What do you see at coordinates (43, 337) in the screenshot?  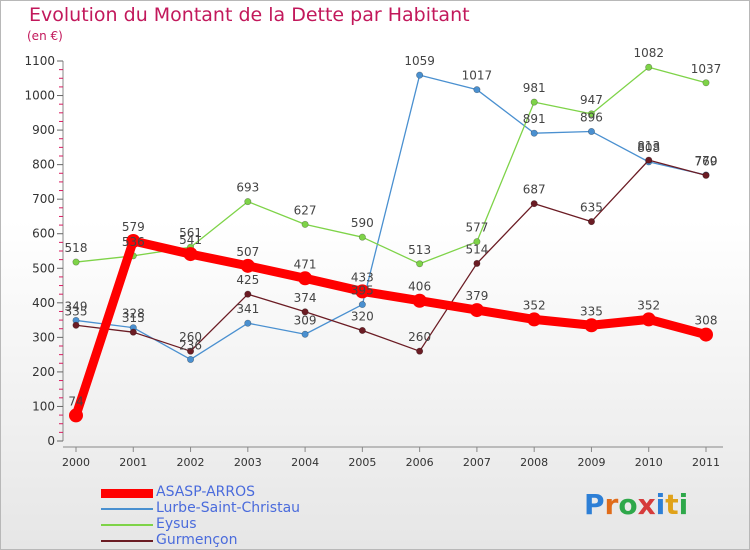 I see `y-tick-label: 300` at bounding box center [43, 337].